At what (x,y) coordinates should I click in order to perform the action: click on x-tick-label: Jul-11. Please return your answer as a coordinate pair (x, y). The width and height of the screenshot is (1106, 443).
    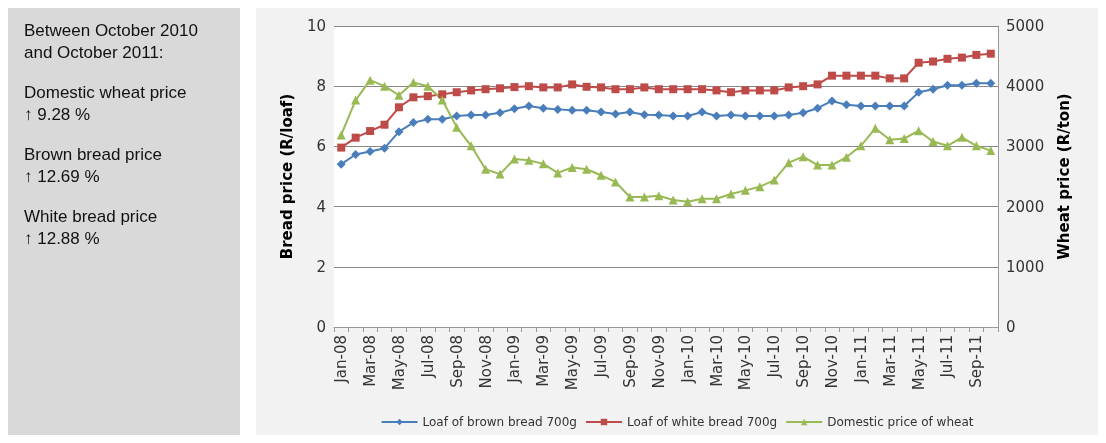
    Looking at the image, I should click on (947, 357).